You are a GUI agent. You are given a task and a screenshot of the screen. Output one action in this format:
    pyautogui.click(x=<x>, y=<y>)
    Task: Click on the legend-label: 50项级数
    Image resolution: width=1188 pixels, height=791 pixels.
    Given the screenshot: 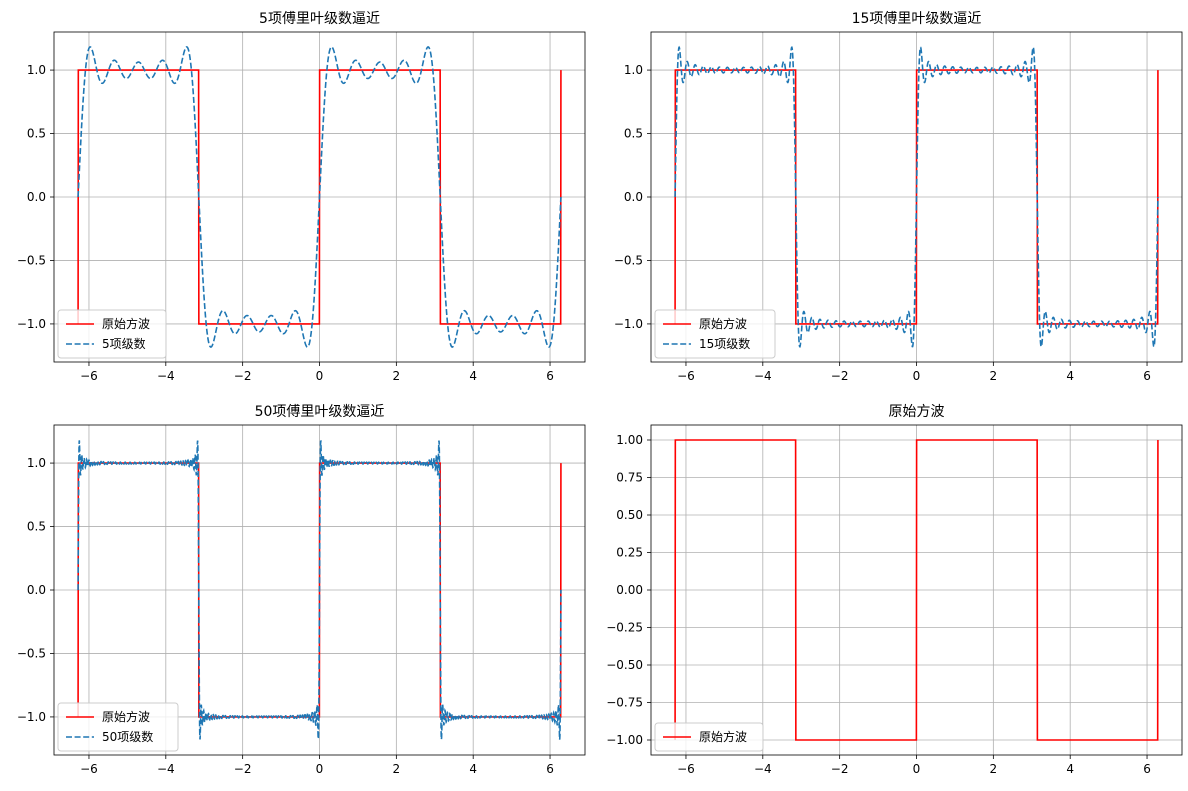 What is the action you would take?
    pyautogui.click(x=127, y=736)
    